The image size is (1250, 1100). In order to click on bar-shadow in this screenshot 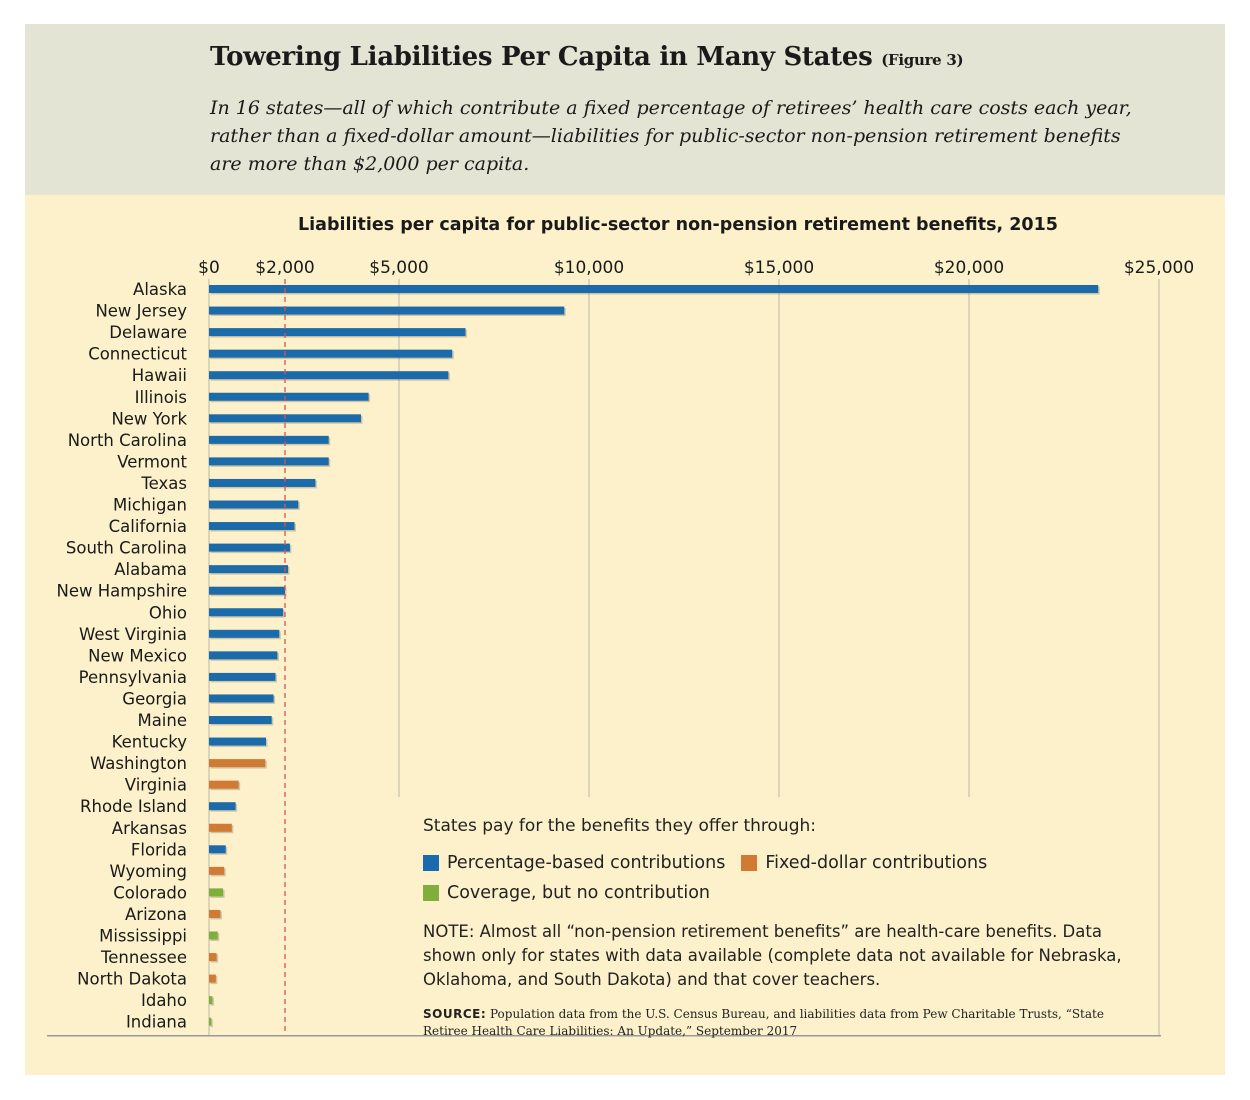, I will do `click(211, 1023)`.